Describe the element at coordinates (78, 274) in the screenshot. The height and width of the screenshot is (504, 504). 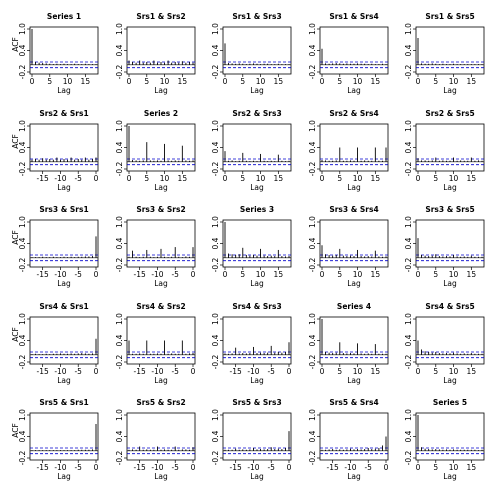
I see `panel-3-1-xtick-label: -5` at that location.